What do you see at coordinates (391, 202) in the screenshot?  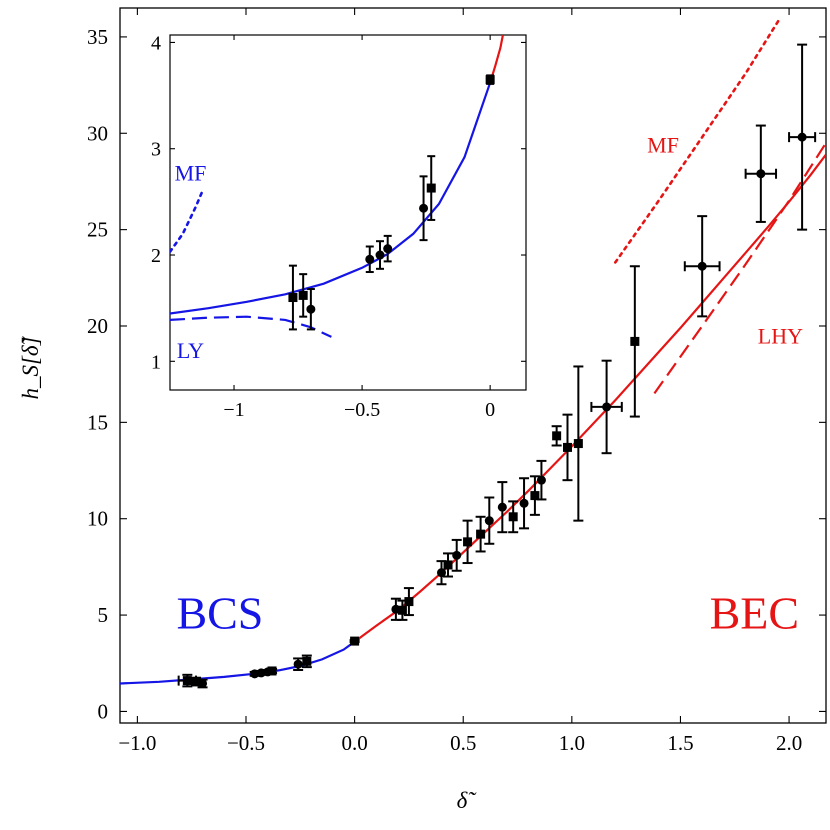 I see `inset-points` at bounding box center [391, 202].